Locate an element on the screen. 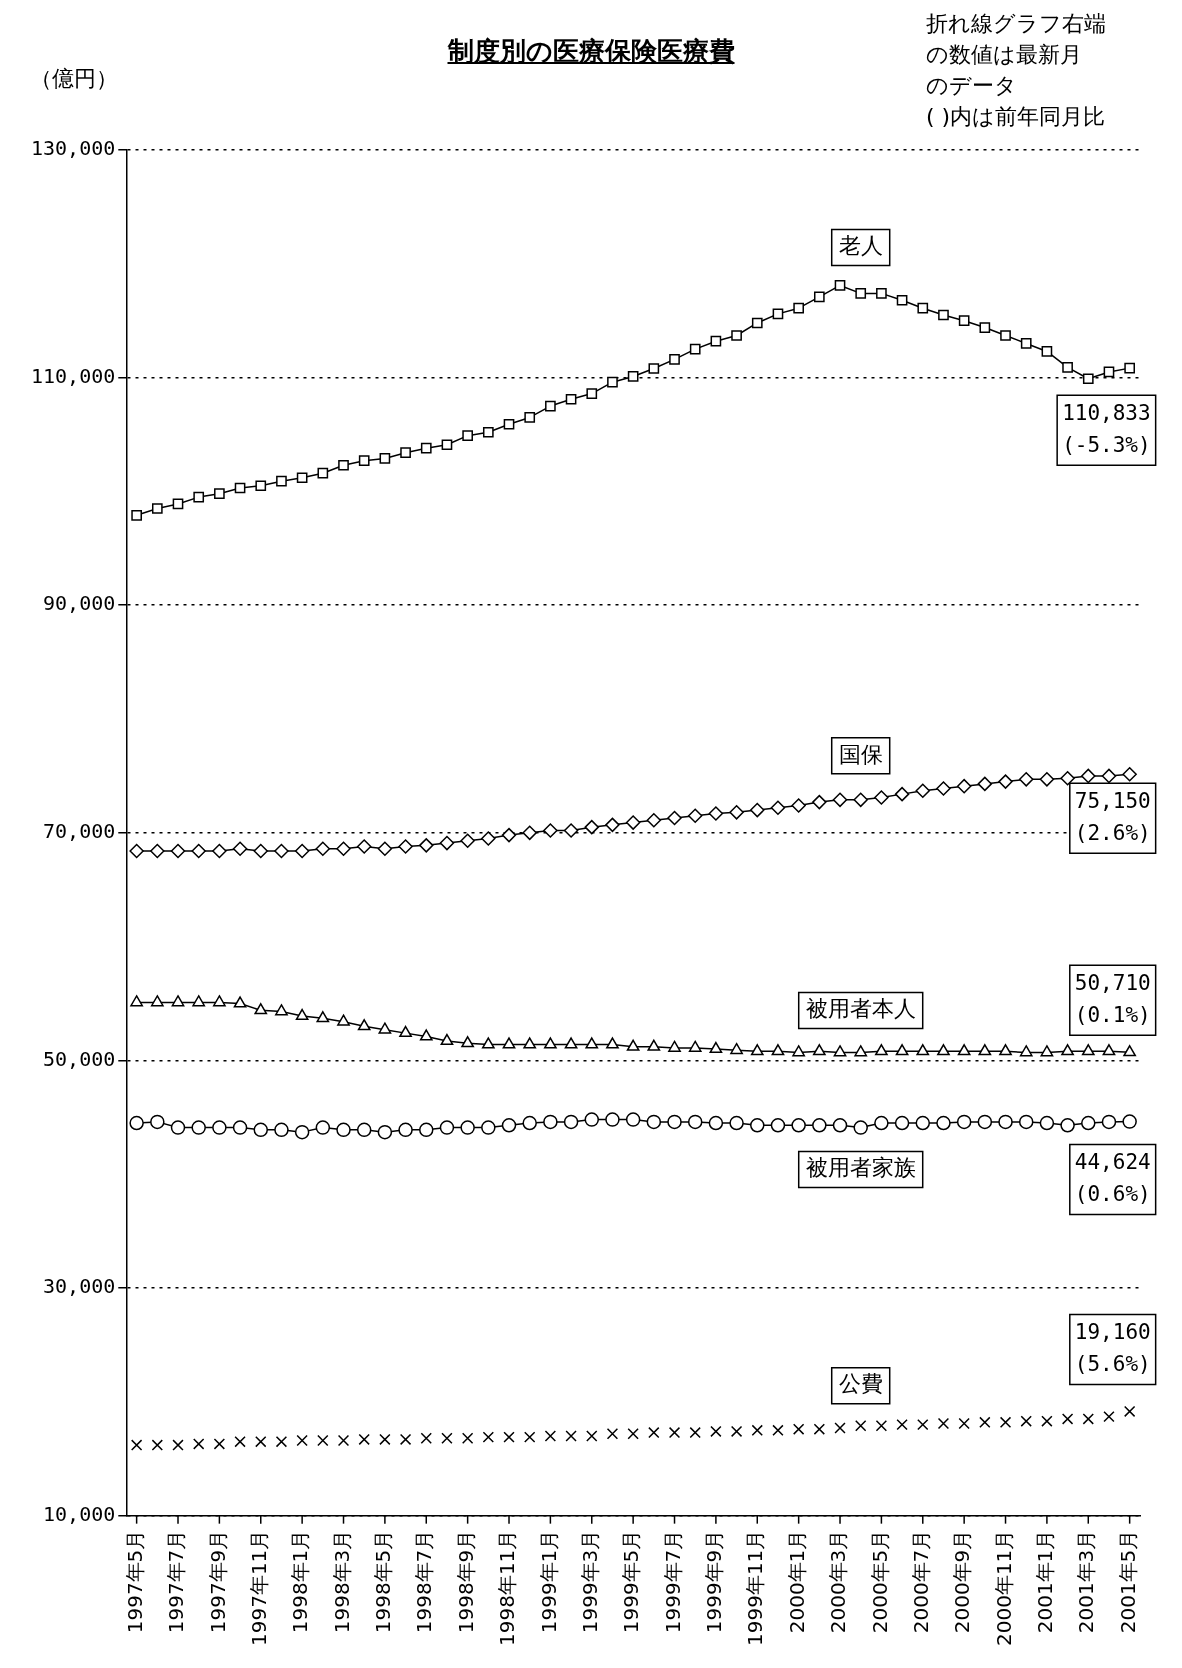 The image size is (1182, 1668). annotation: 50,710 (0.1%) is located at coordinates (1112, 998).